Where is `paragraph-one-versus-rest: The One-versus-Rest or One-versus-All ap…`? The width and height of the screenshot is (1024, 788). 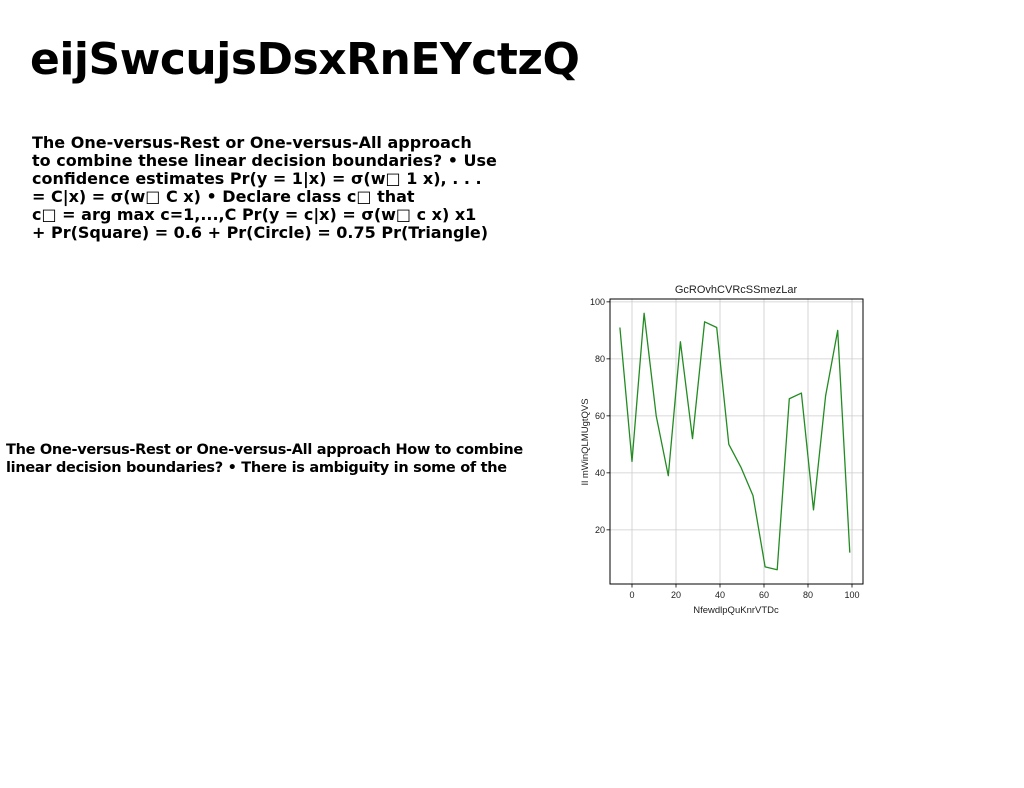 paragraph-one-versus-rest: The One-versus-Rest or One-versus-All ap… is located at coordinates (272, 188).